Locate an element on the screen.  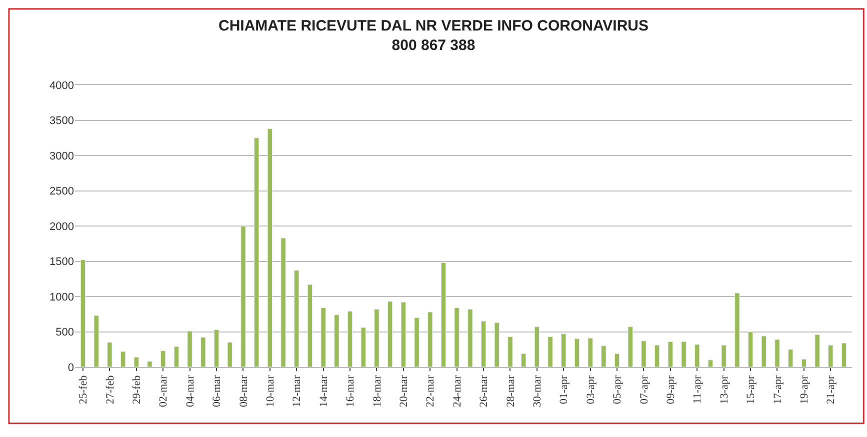
y-tick-label: 500 is located at coordinates (65, 332).